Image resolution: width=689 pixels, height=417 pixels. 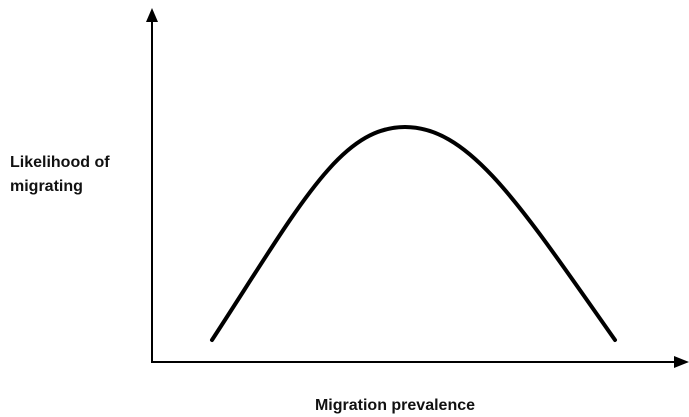 I want to click on x-axis-arrow, so click(x=681, y=362).